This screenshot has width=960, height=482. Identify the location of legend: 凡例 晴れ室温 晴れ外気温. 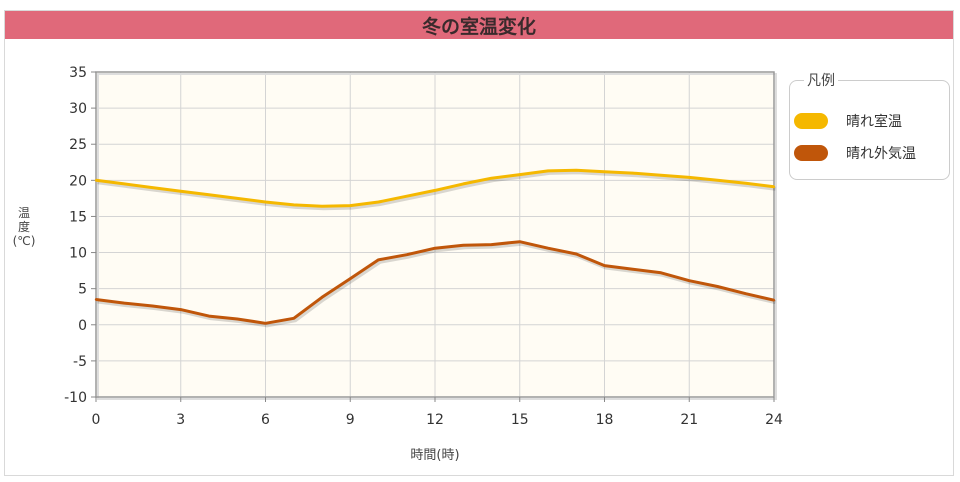
(869, 125).